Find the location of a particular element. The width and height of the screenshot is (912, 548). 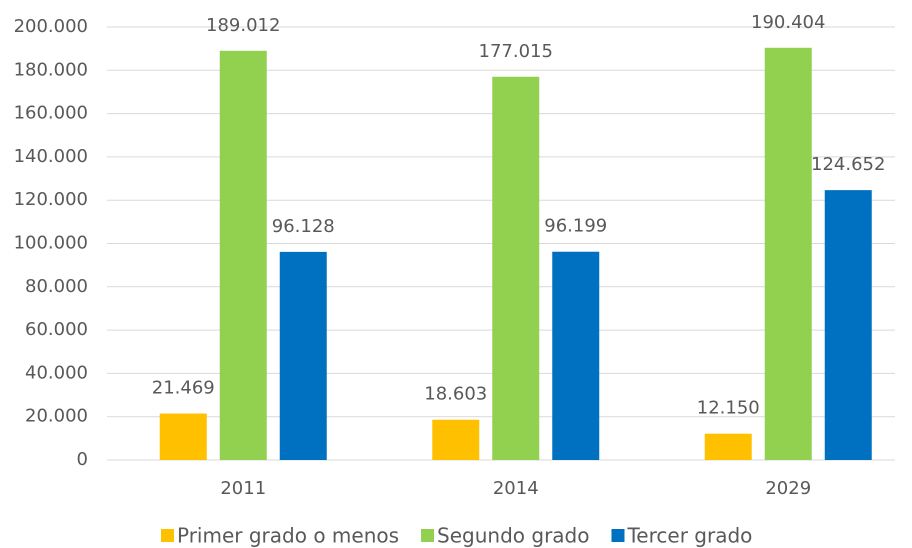

legend-label: Tercer grado is located at coordinates (689, 536).